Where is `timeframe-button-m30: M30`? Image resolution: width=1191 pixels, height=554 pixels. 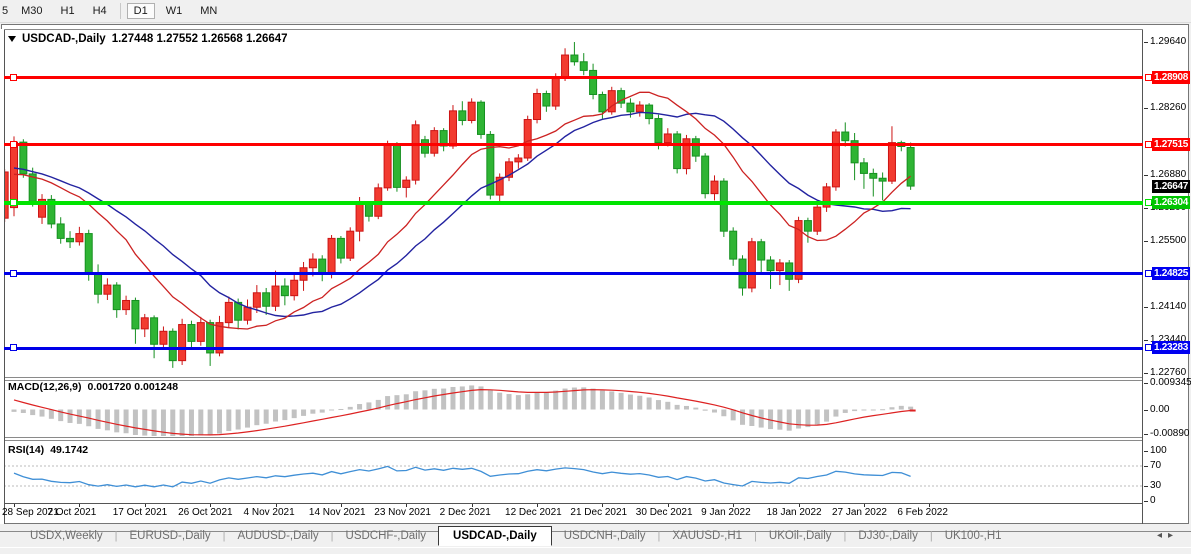
timeframe-button-m30: M30 is located at coordinates (32, 11).